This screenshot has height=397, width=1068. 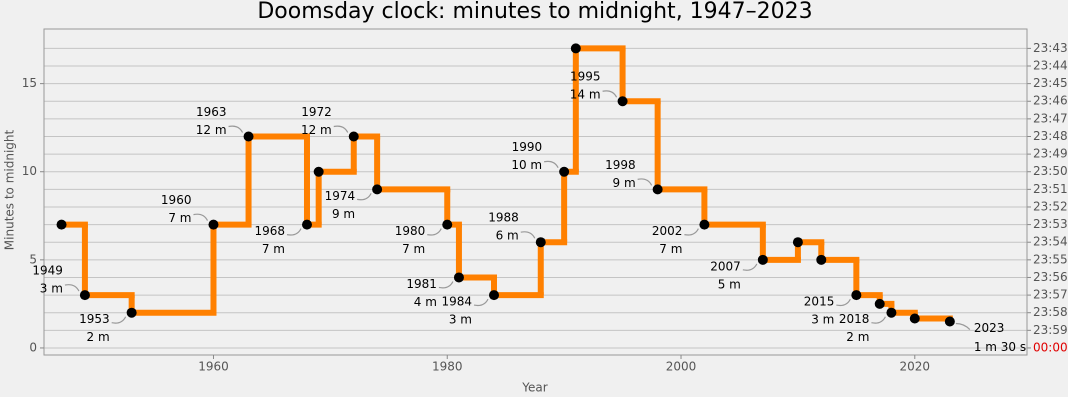 What do you see at coordinates (33, 347) in the screenshot?
I see `y-tick-label: 0` at bounding box center [33, 347].